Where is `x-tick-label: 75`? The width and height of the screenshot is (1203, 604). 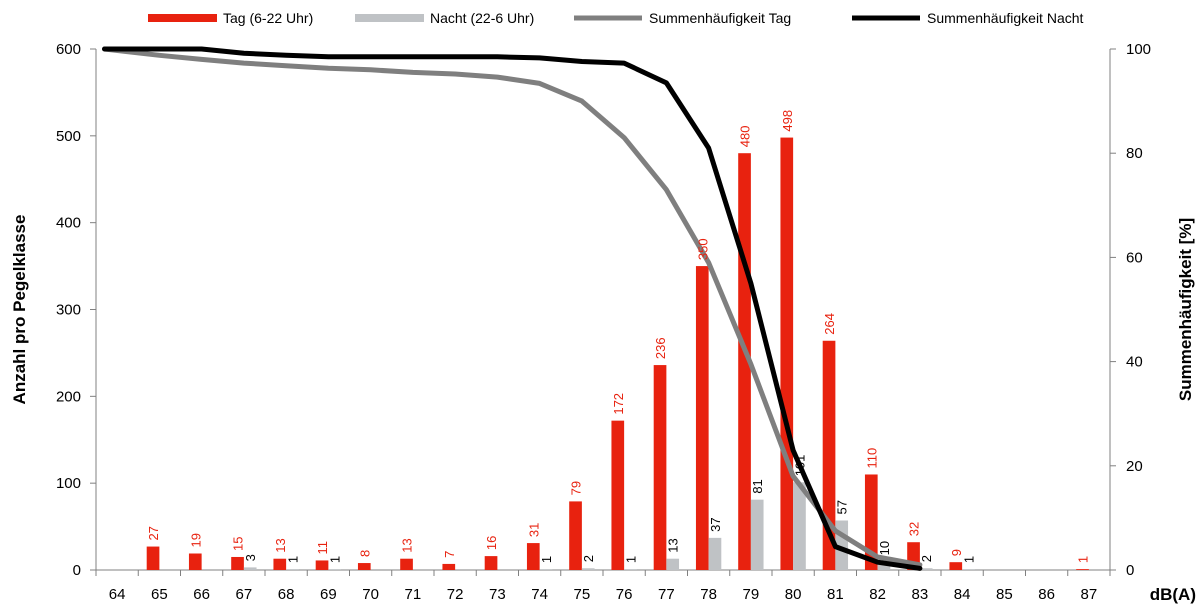
x-tick-label: 75 is located at coordinates (582, 594).